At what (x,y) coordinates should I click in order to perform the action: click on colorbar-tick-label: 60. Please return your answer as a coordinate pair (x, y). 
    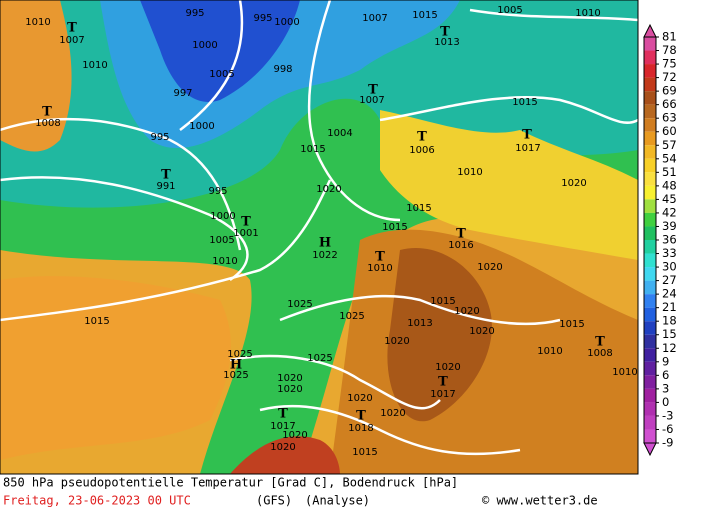
    Looking at the image, I should click on (669, 131).